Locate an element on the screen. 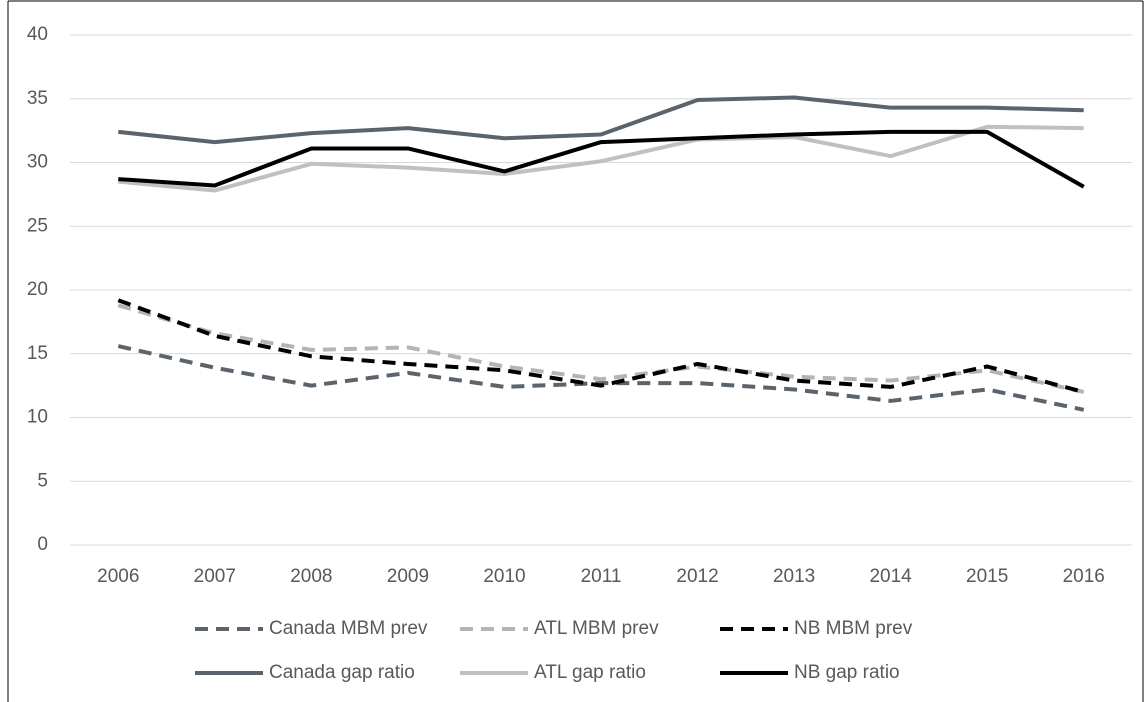 The height and width of the screenshot is (702, 1145). x-tick-label: 2015 is located at coordinates (987, 576).